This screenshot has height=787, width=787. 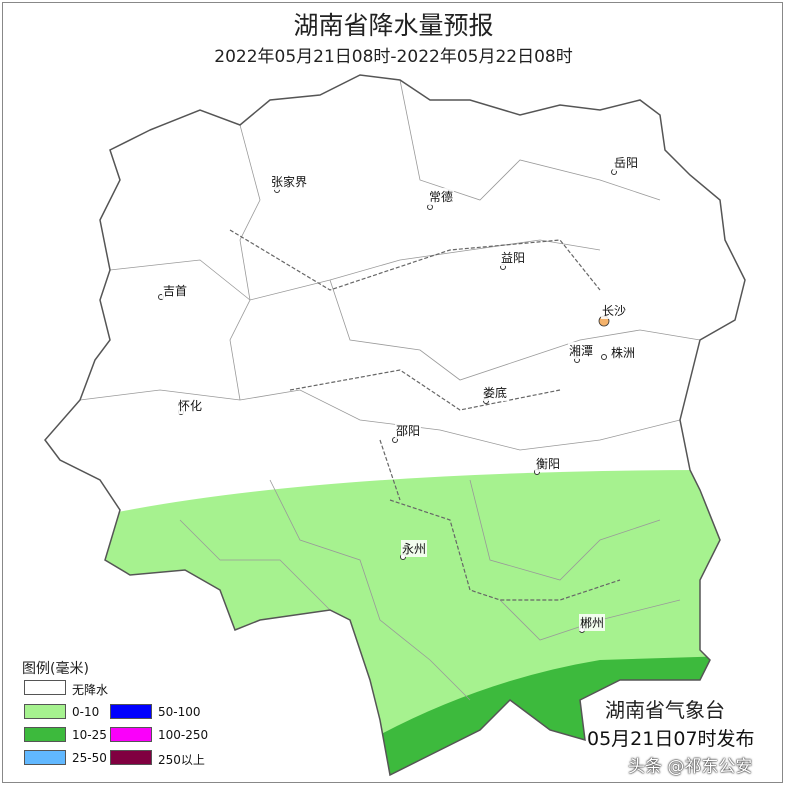 I want to click on city-label: 湘潭, so click(x=581, y=350).